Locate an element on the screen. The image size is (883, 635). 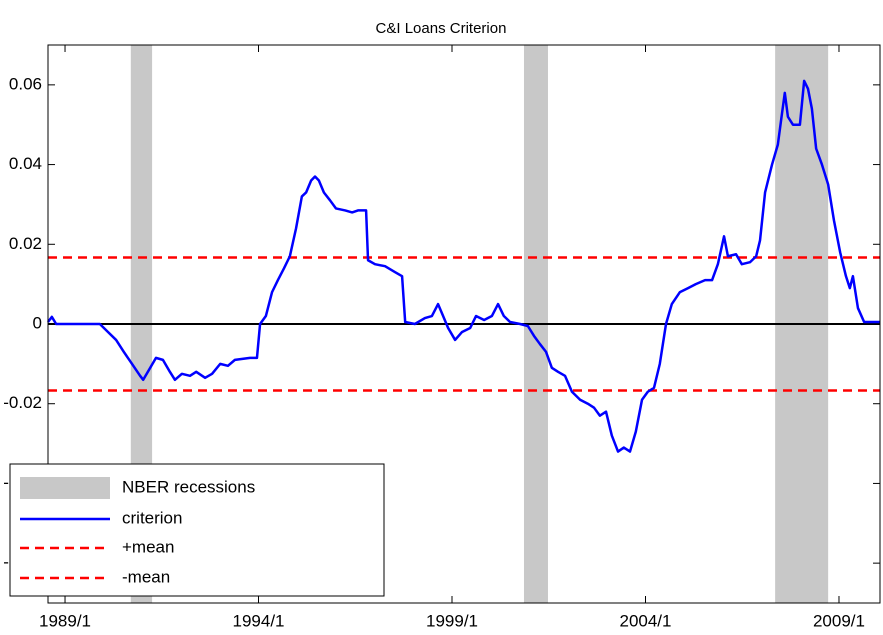
legend-box is located at coordinates (197, 530).